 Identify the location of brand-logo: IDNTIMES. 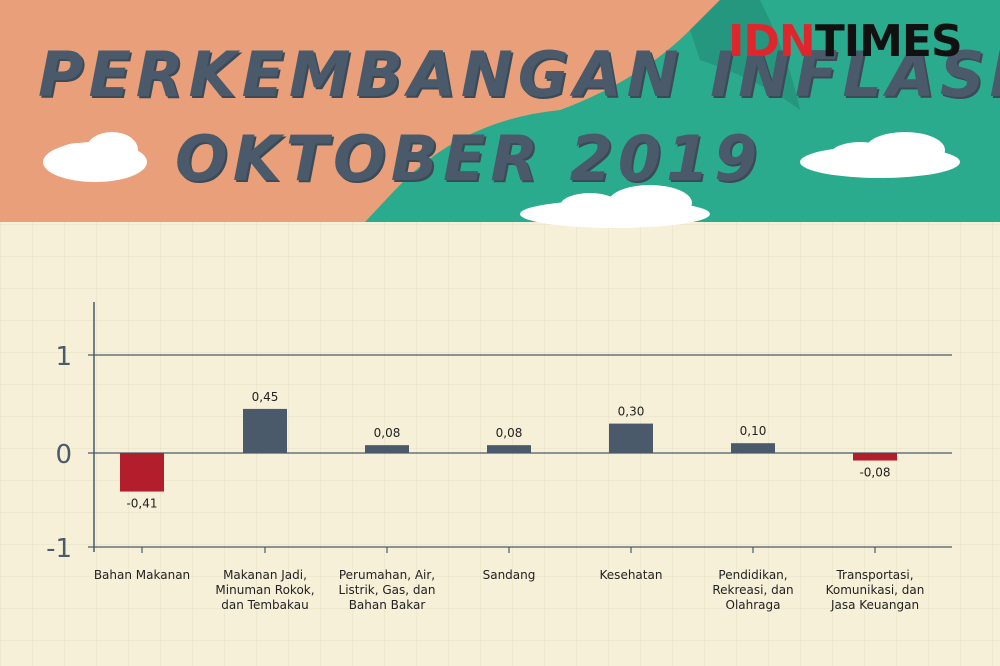
(845, 41).